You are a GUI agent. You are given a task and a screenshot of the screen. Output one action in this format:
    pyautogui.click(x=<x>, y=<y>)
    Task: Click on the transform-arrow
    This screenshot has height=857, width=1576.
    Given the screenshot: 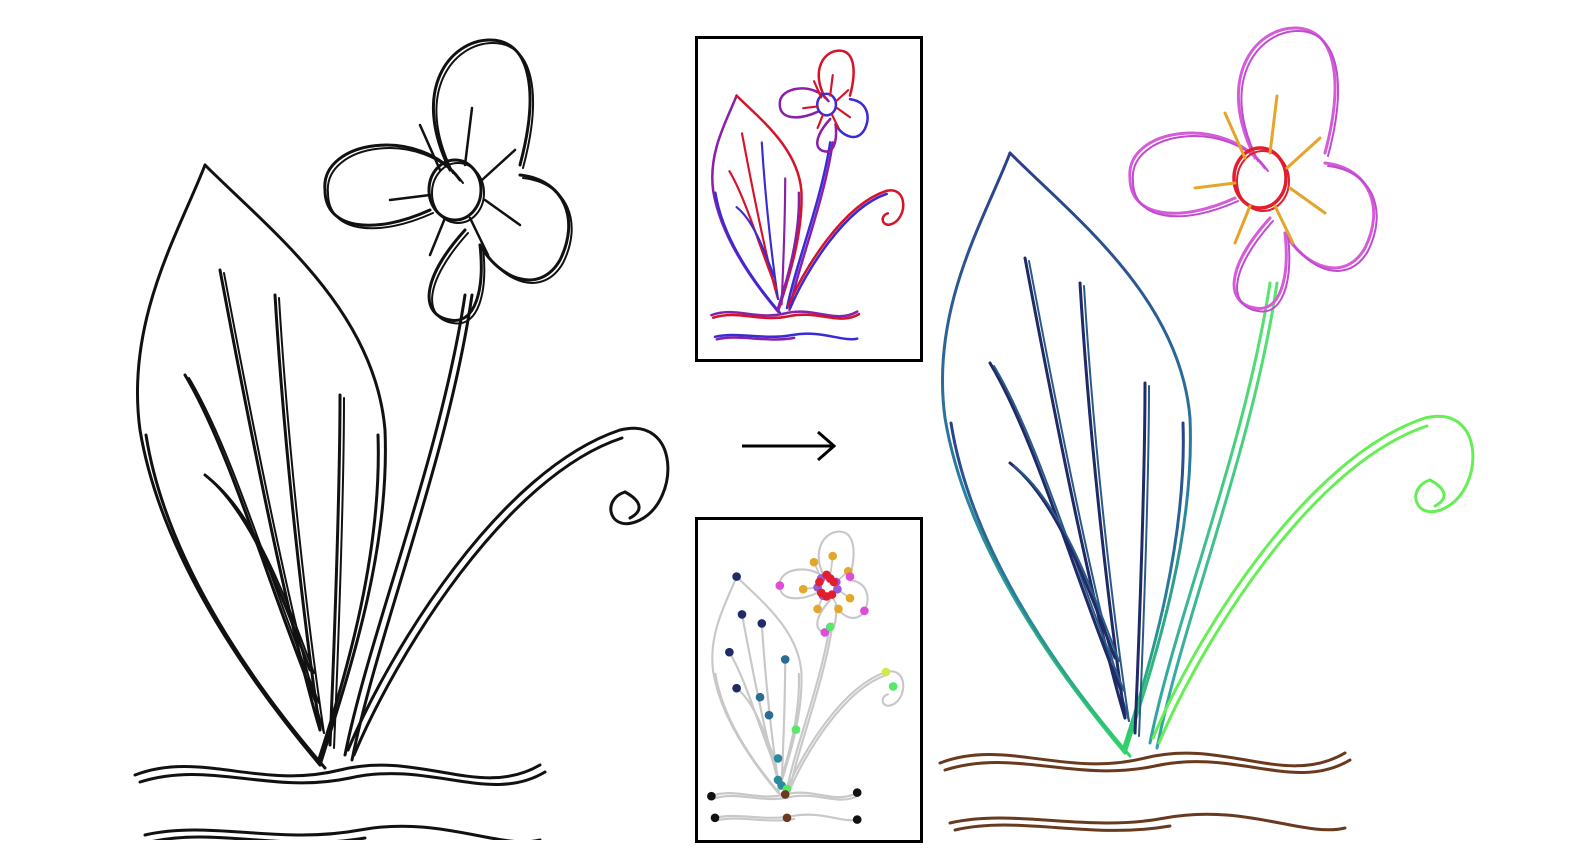 What is the action you would take?
    pyautogui.click(x=790, y=446)
    